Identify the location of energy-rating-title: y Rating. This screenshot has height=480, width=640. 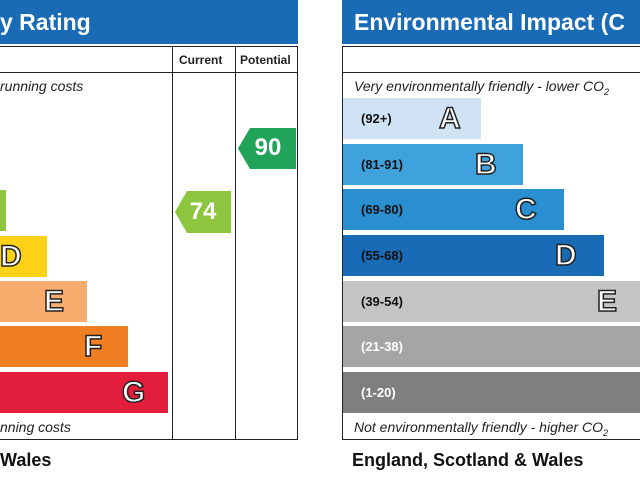
(149, 22).